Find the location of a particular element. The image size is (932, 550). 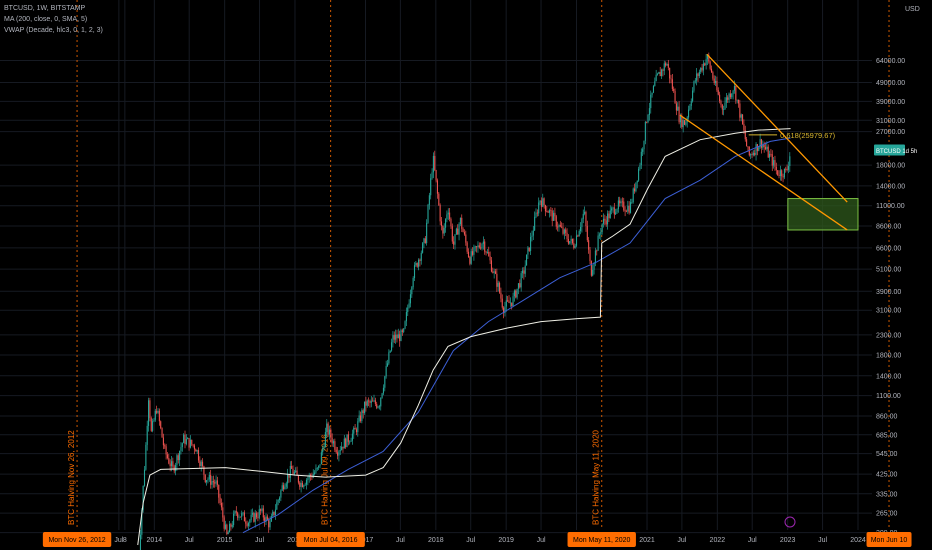

legend-symbol: BTCUSD, 1W, BITSTAMP is located at coordinates (45, 8).